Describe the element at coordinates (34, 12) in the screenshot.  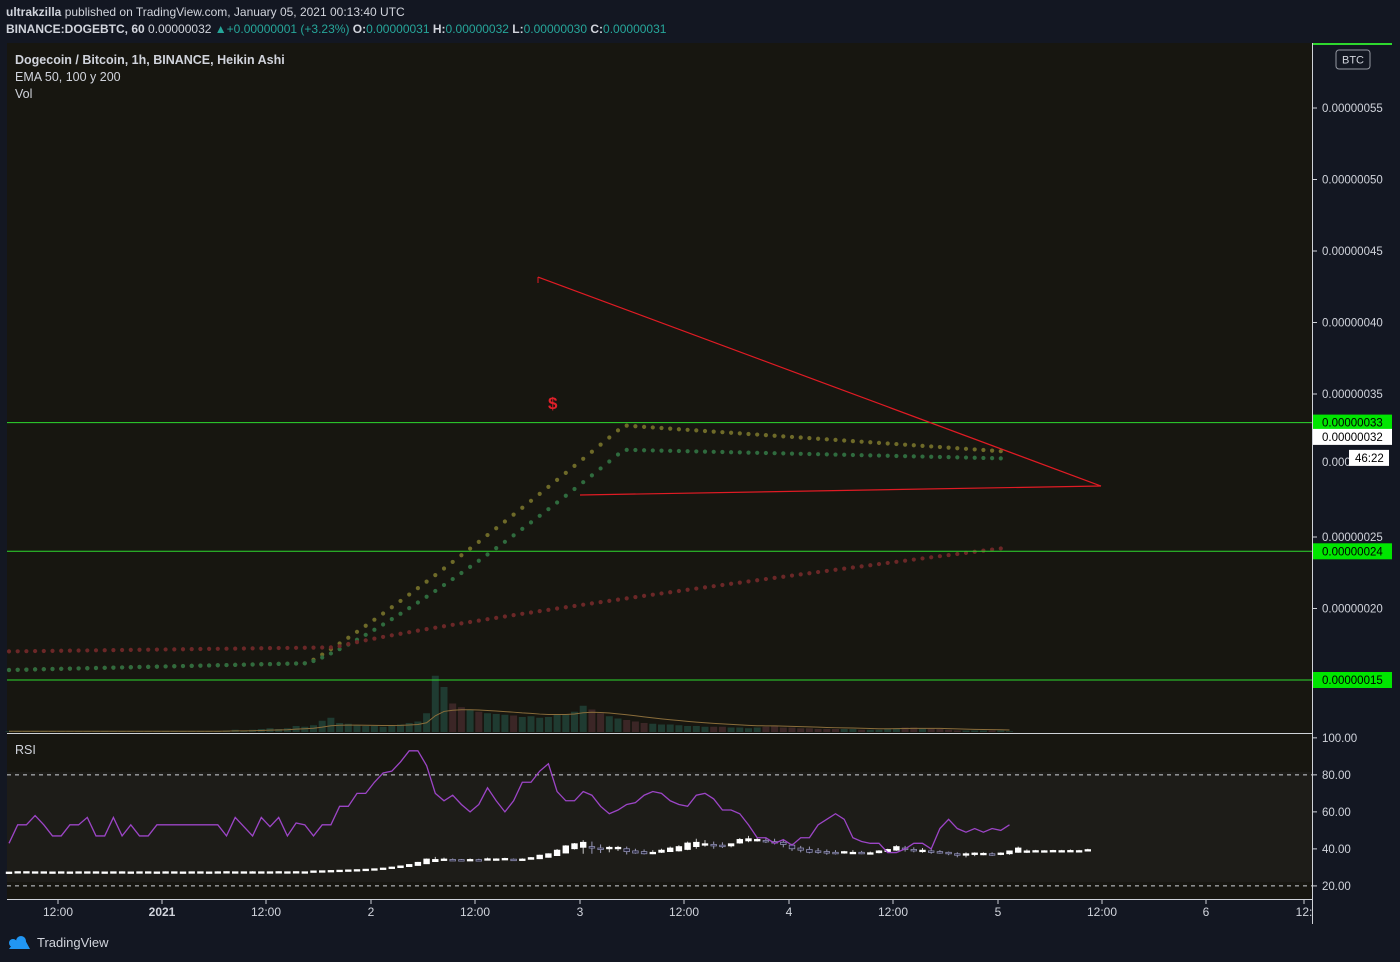
I see `author-name: ultrakzilla` at that location.